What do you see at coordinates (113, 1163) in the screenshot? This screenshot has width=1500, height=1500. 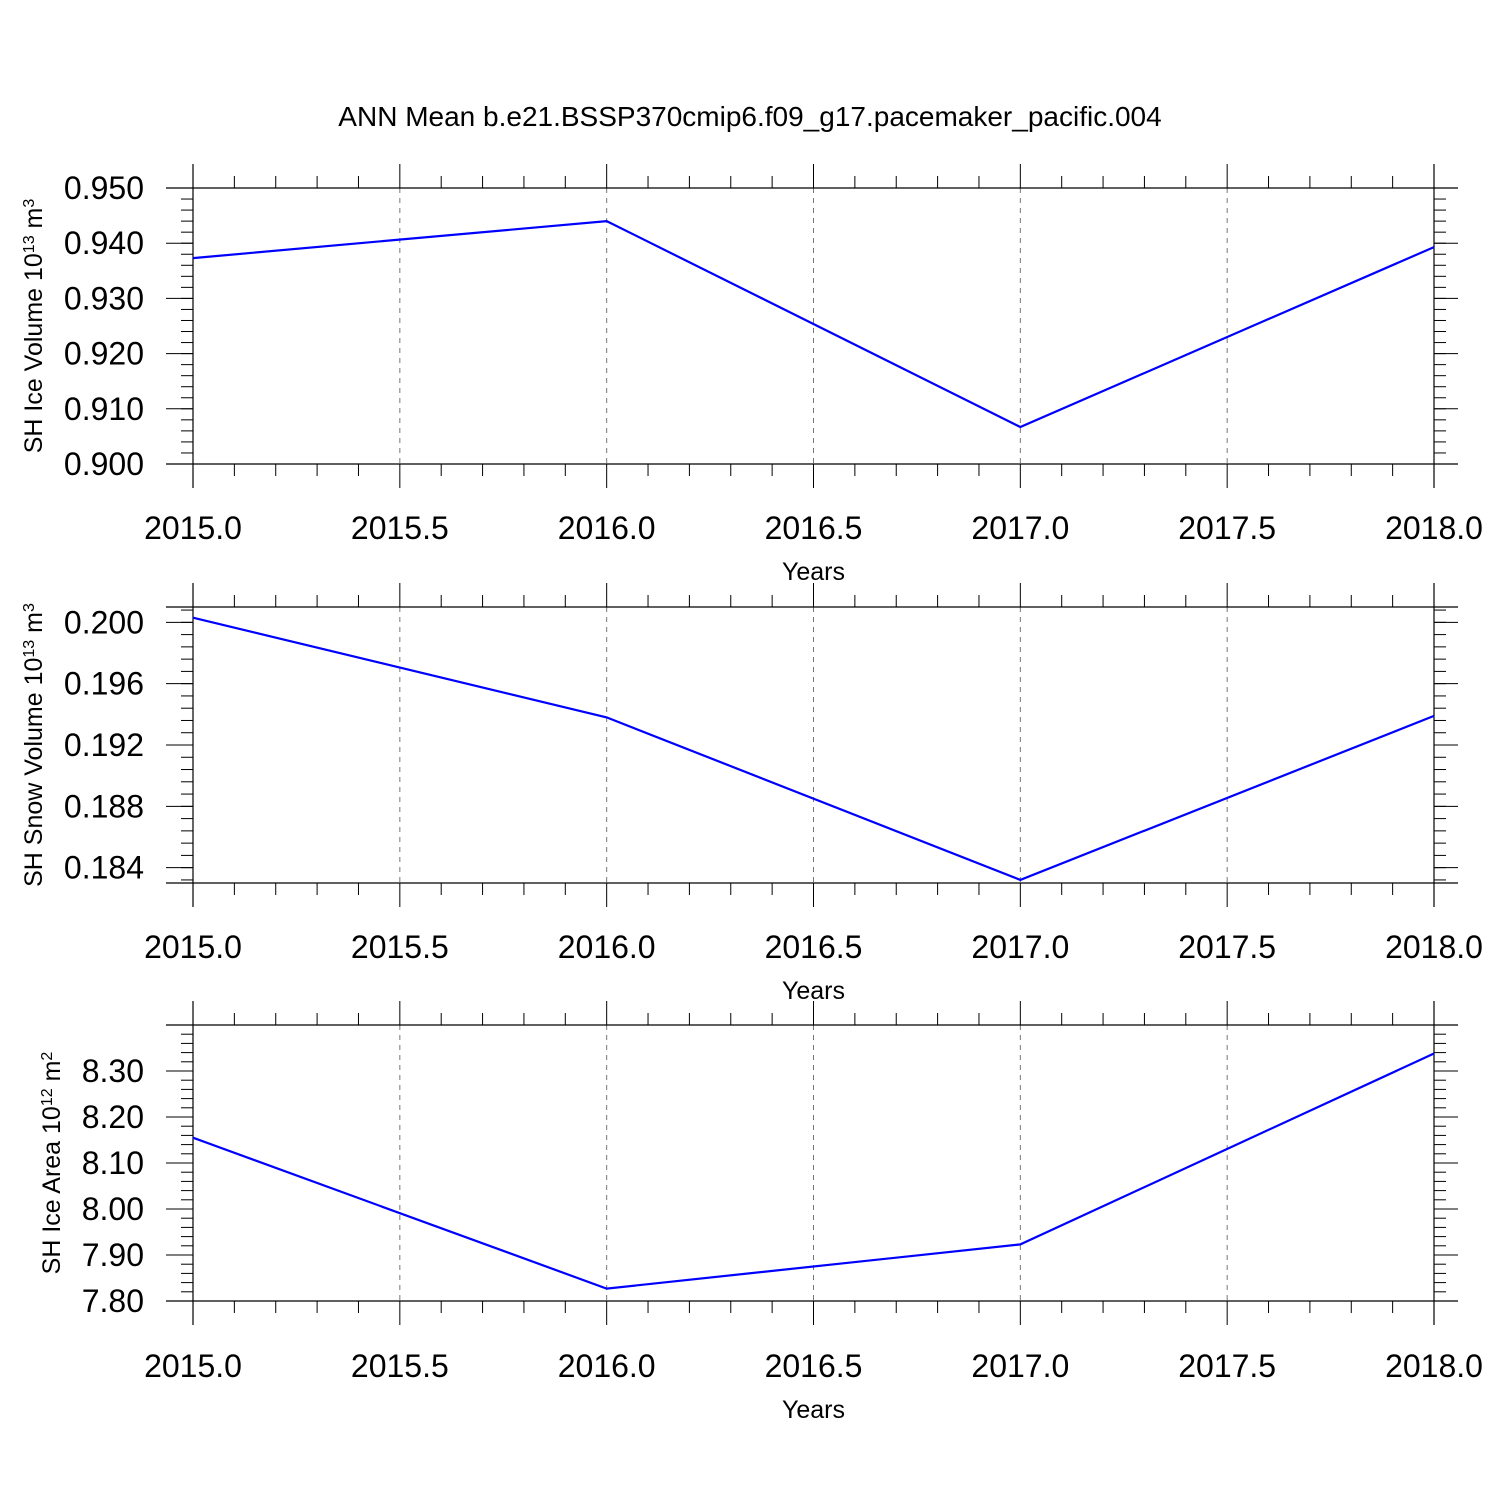 I see `y-tick-label: 8.10` at bounding box center [113, 1163].